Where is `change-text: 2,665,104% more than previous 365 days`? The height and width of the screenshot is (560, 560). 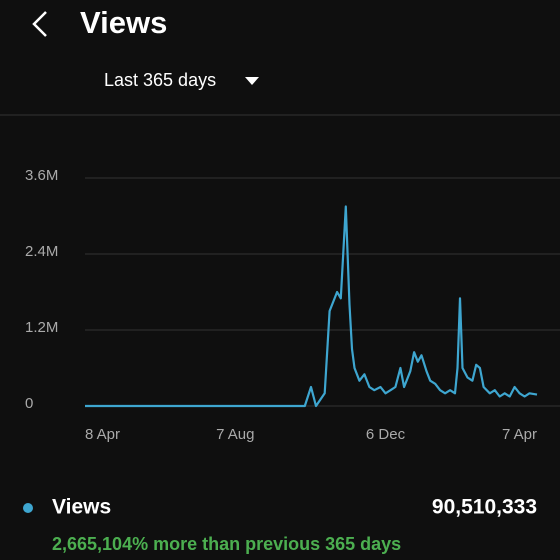
change-text: 2,665,104% more than previous 365 days is located at coordinates (226, 544).